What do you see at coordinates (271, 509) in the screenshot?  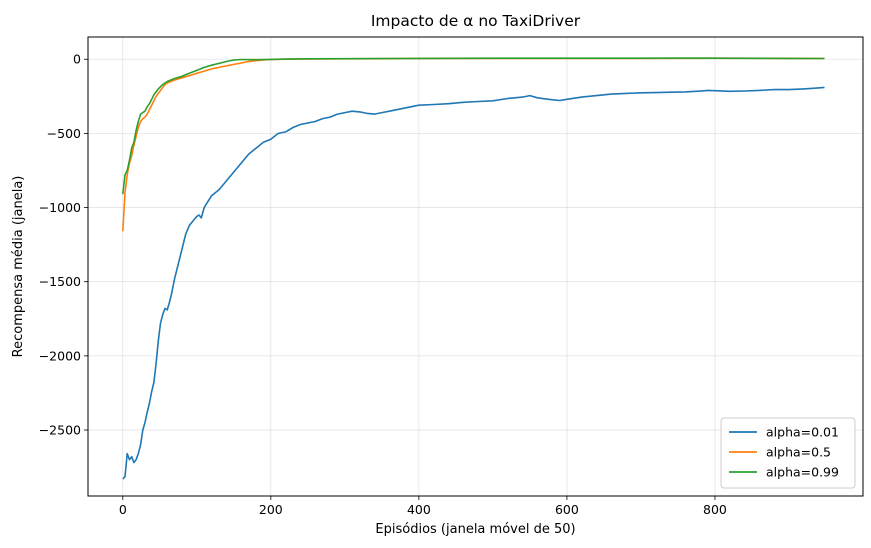 I see `x-tick-label: 200` at bounding box center [271, 509].